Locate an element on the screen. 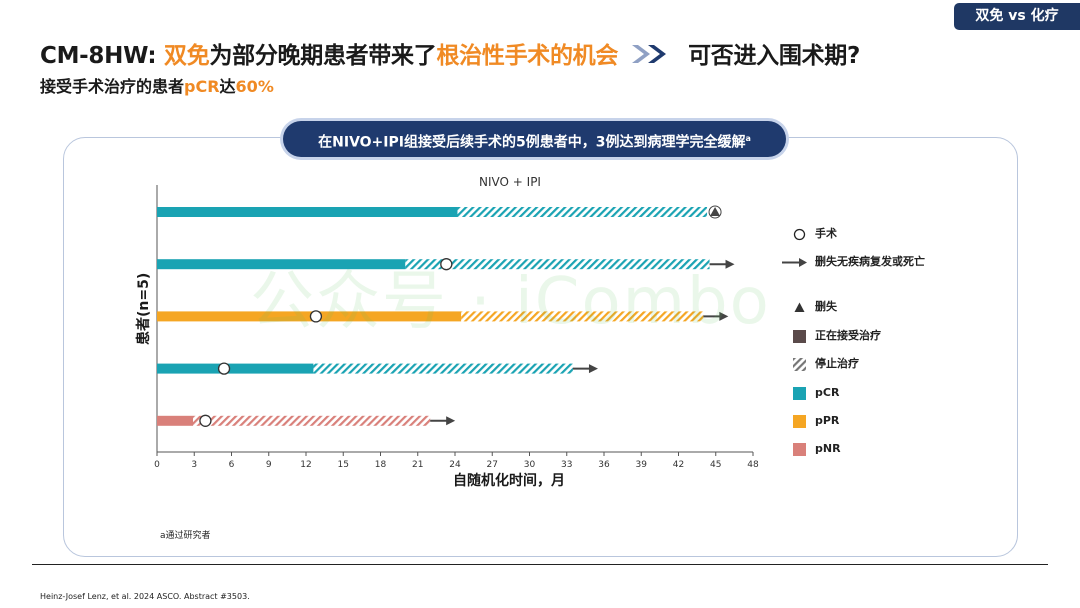  x-tick-label: 39 is located at coordinates (642, 465).